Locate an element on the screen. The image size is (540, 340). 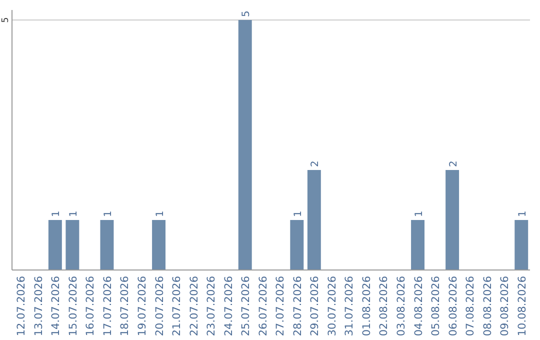
x-tick-label: 21.07.2026 is located at coordinates (177, 306).